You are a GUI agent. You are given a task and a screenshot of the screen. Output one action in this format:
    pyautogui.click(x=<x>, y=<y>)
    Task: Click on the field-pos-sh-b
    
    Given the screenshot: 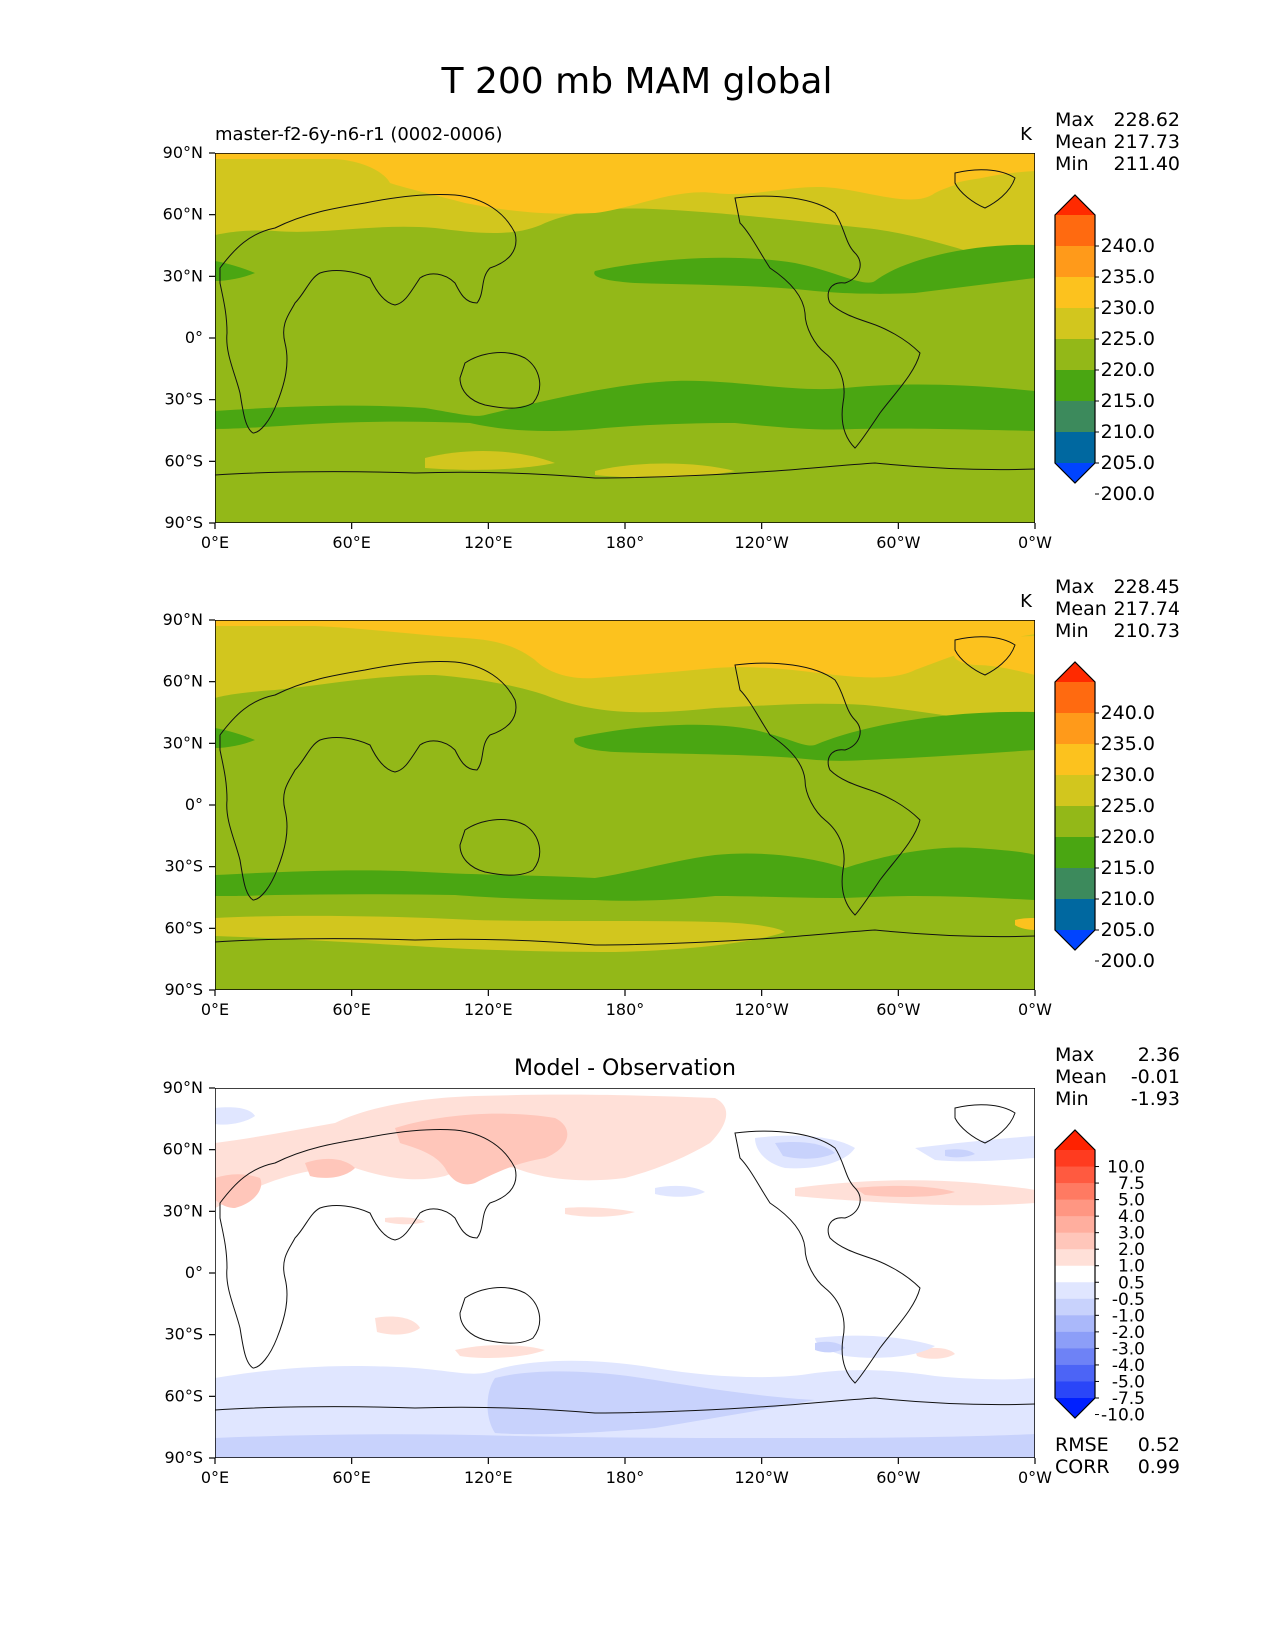 What is the action you would take?
    pyautogui.click(x=500, y=1351)
    